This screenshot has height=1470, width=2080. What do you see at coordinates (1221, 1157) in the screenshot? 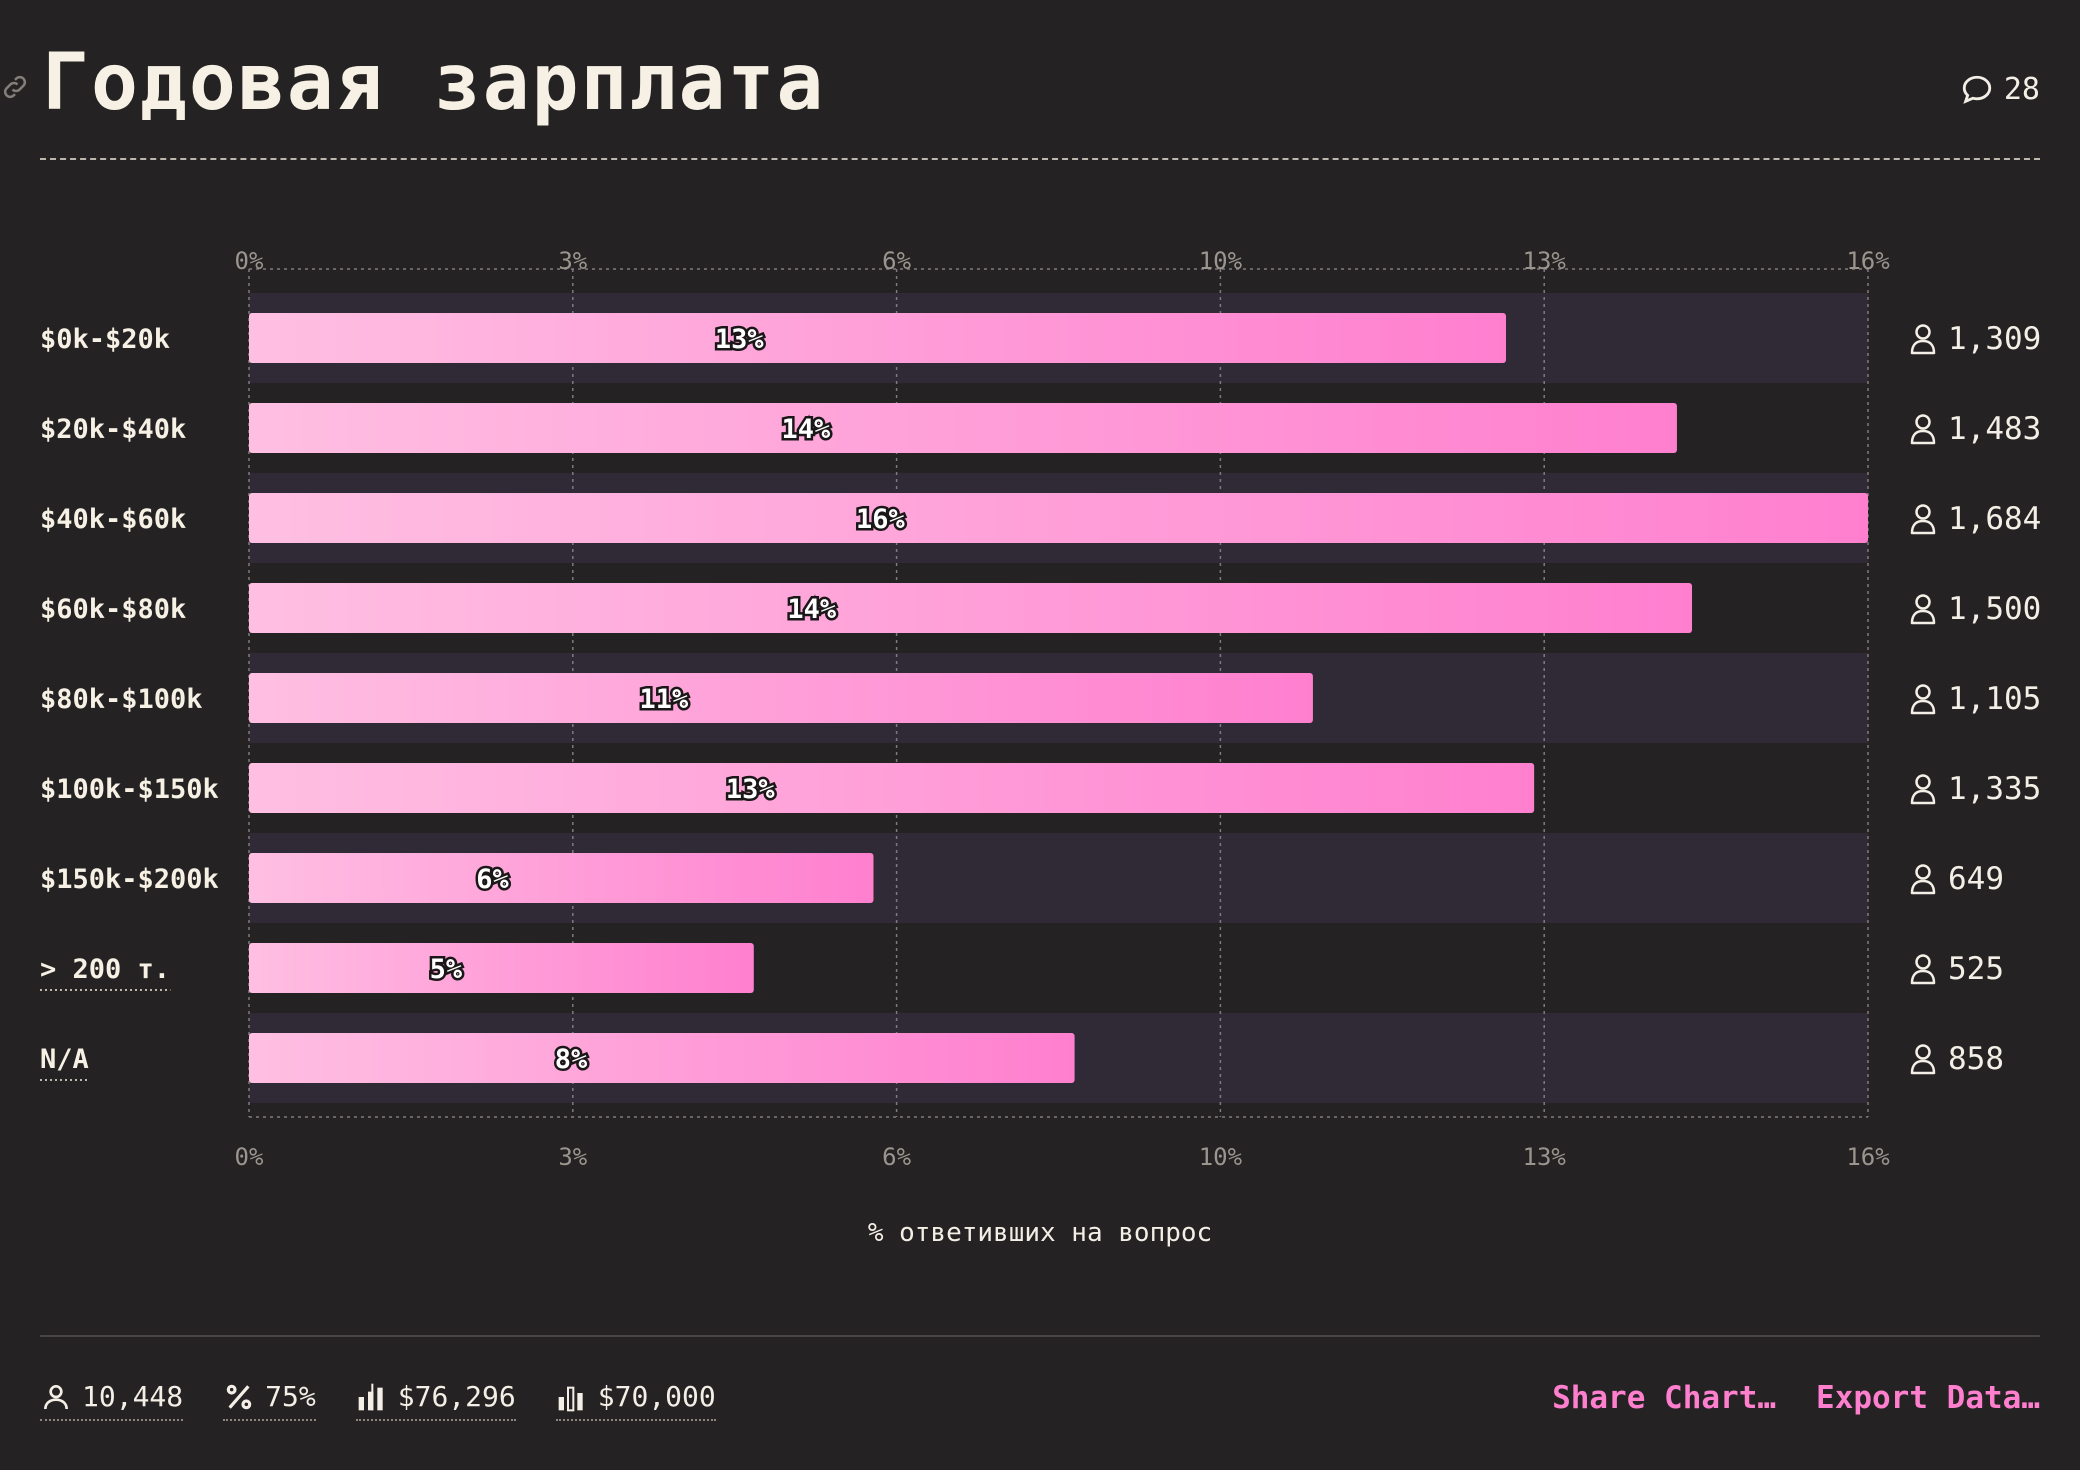
I see `x-tick-label-bottom: 10%` at bounding box center [1221, 1157].